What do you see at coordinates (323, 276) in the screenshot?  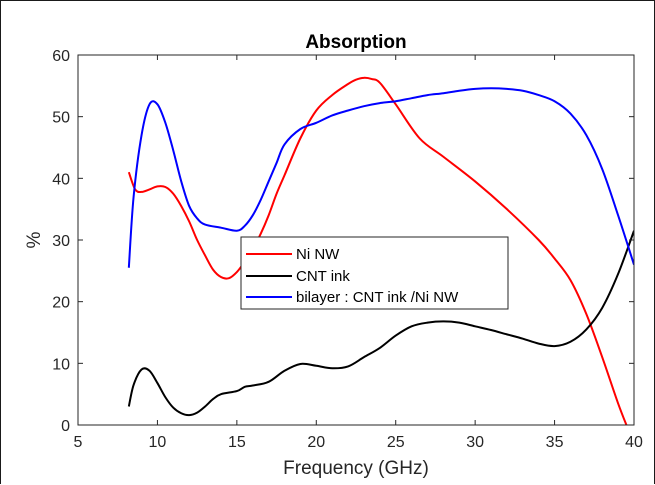 I see `legend-label-cnt-ink: CNT ink` at bounding box center [323, 276].